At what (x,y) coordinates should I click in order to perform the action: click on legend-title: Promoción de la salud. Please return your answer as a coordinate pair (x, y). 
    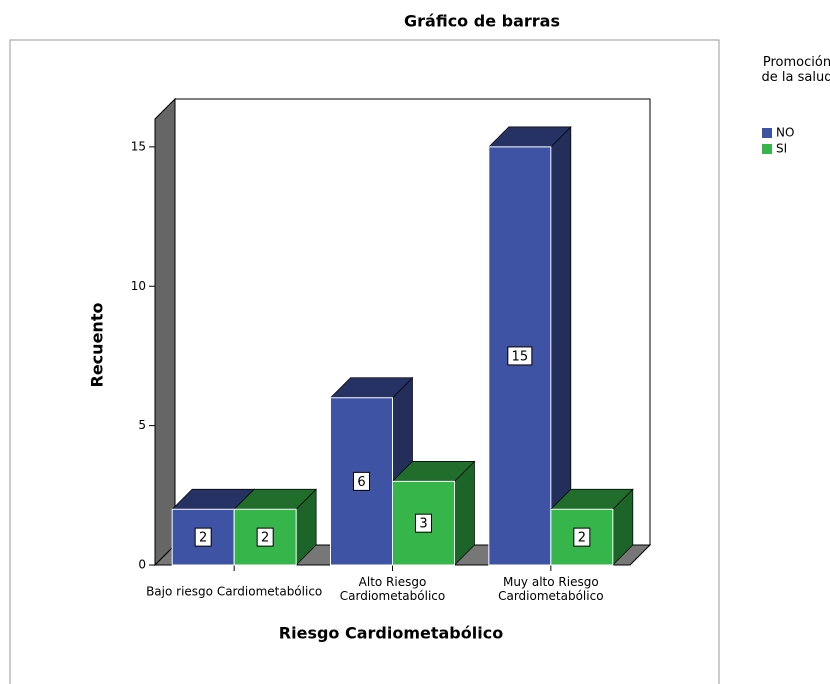
    Looking at the image, I should click on (796, 70).